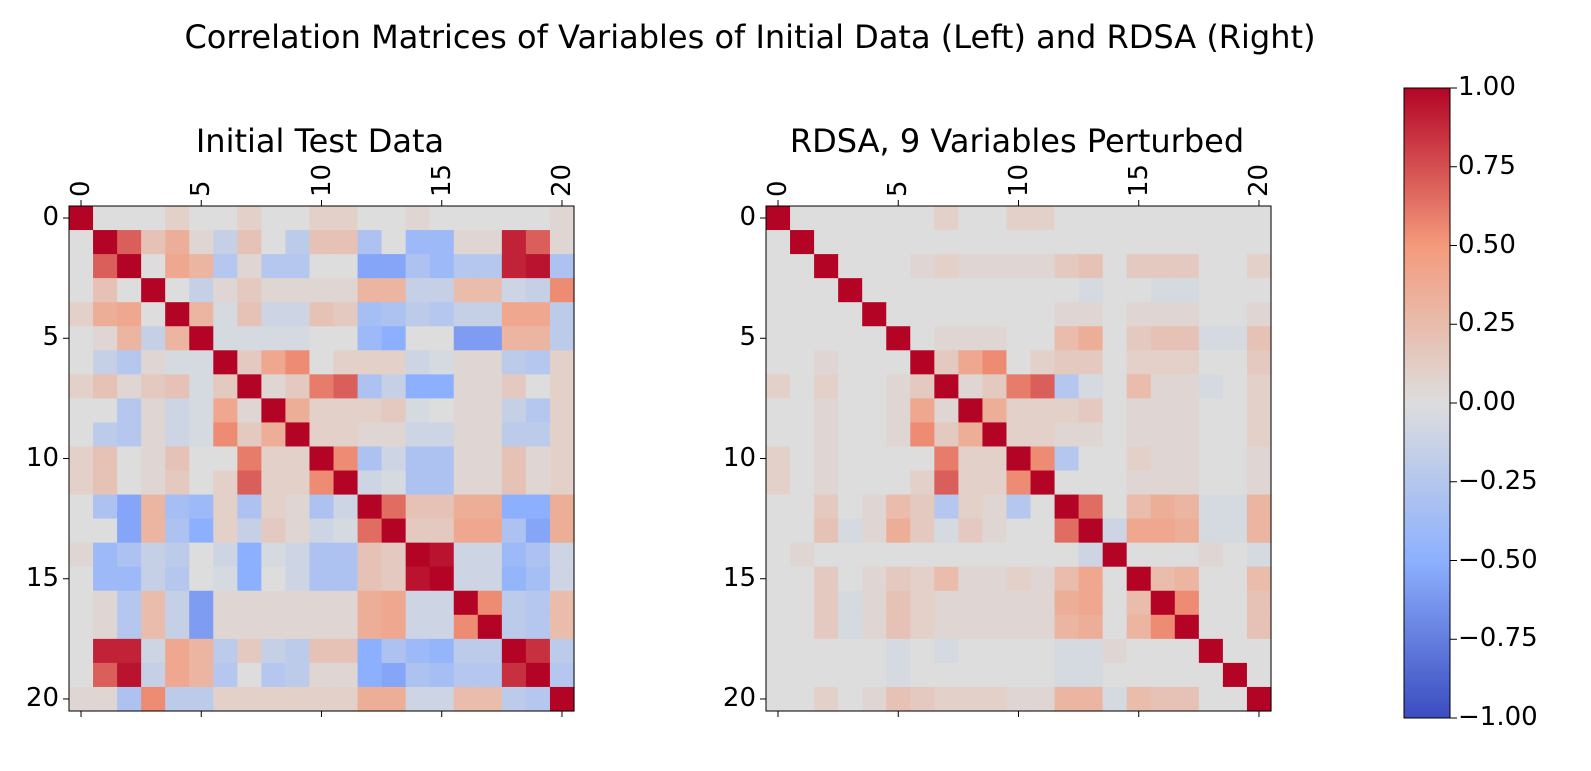 The image size is (1591, 771). I want to click on x-tick-label: 10, so click(1018, 180).